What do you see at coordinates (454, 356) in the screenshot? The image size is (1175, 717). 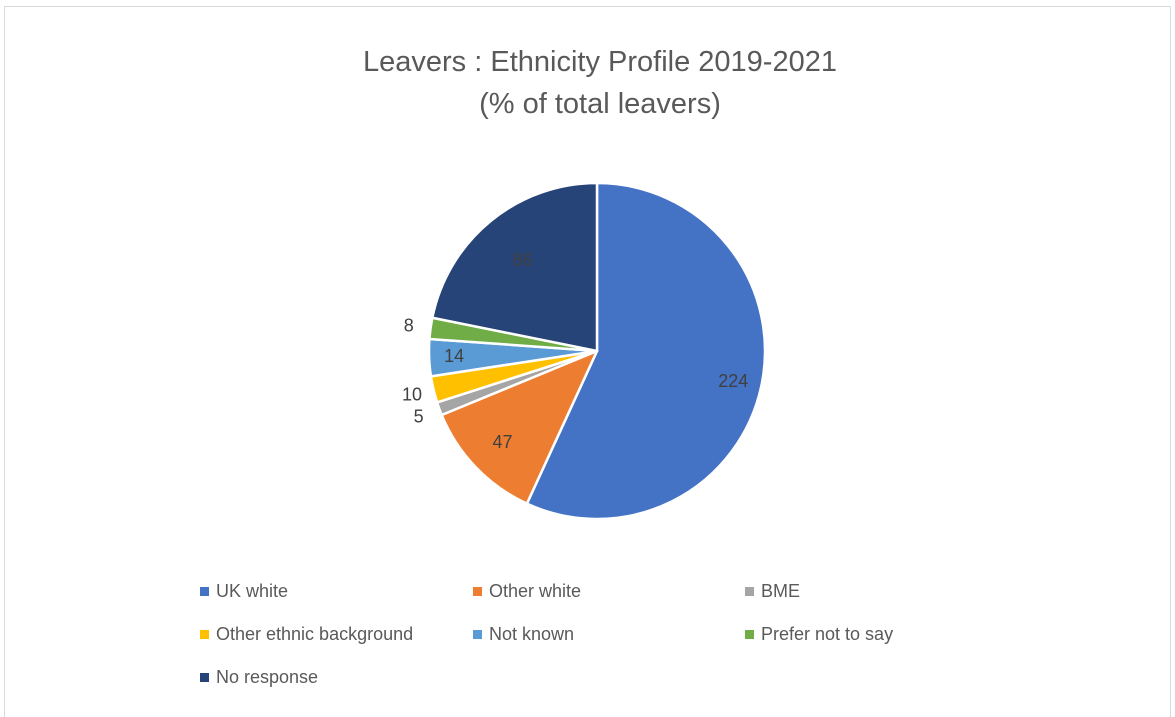 I see `data-label-not-known: 14` at bounding box center [454, 356].